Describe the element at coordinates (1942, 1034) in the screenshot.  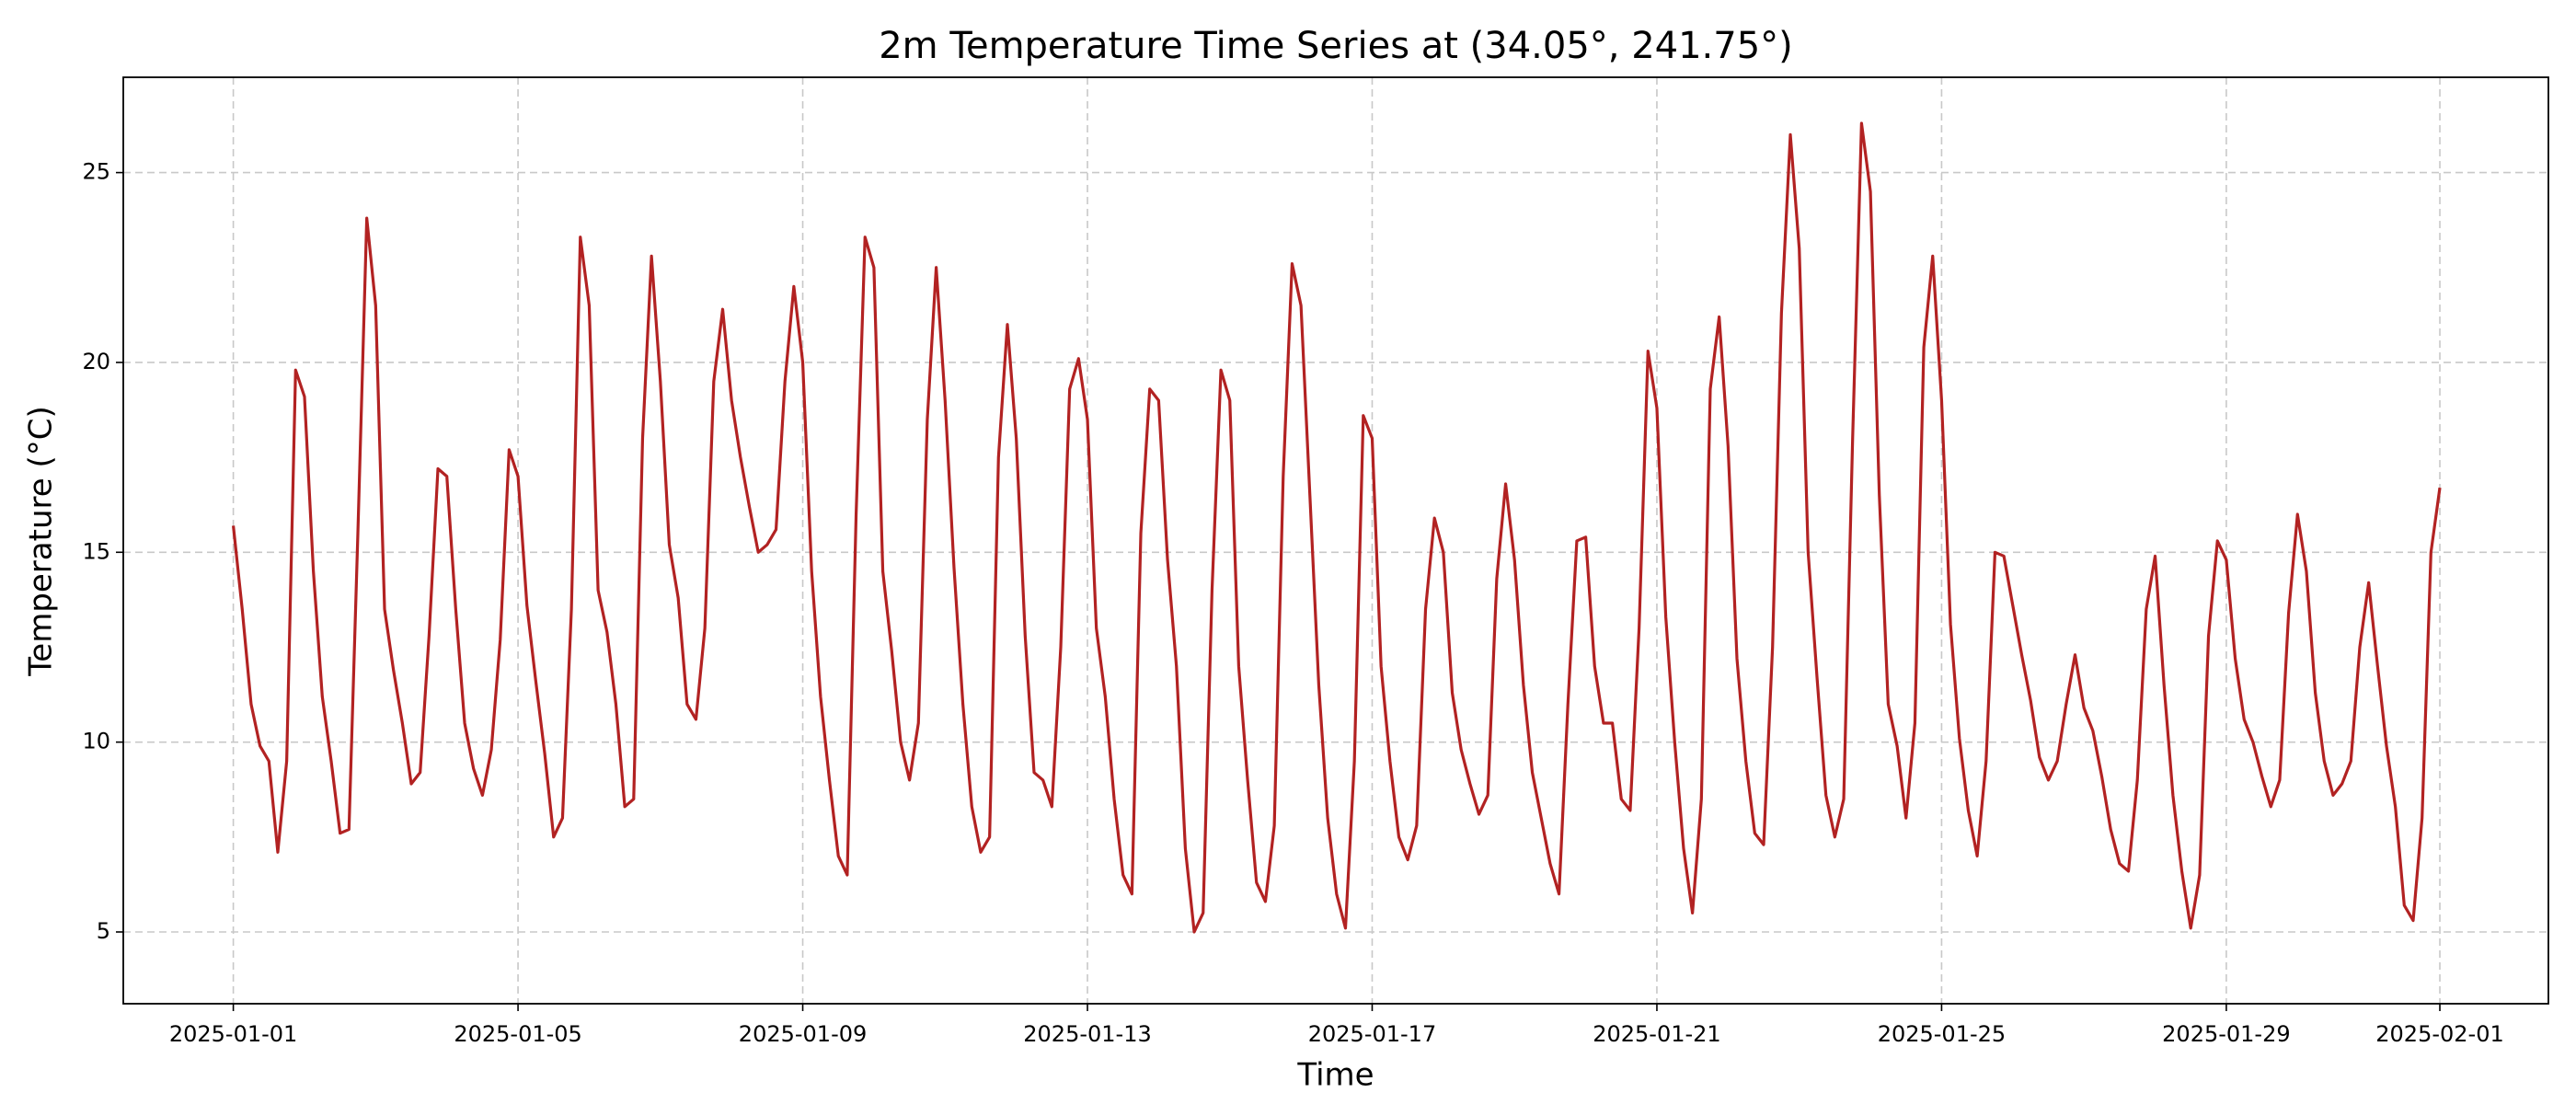
I see `x-tick-label: 2025-01-25` at that location.